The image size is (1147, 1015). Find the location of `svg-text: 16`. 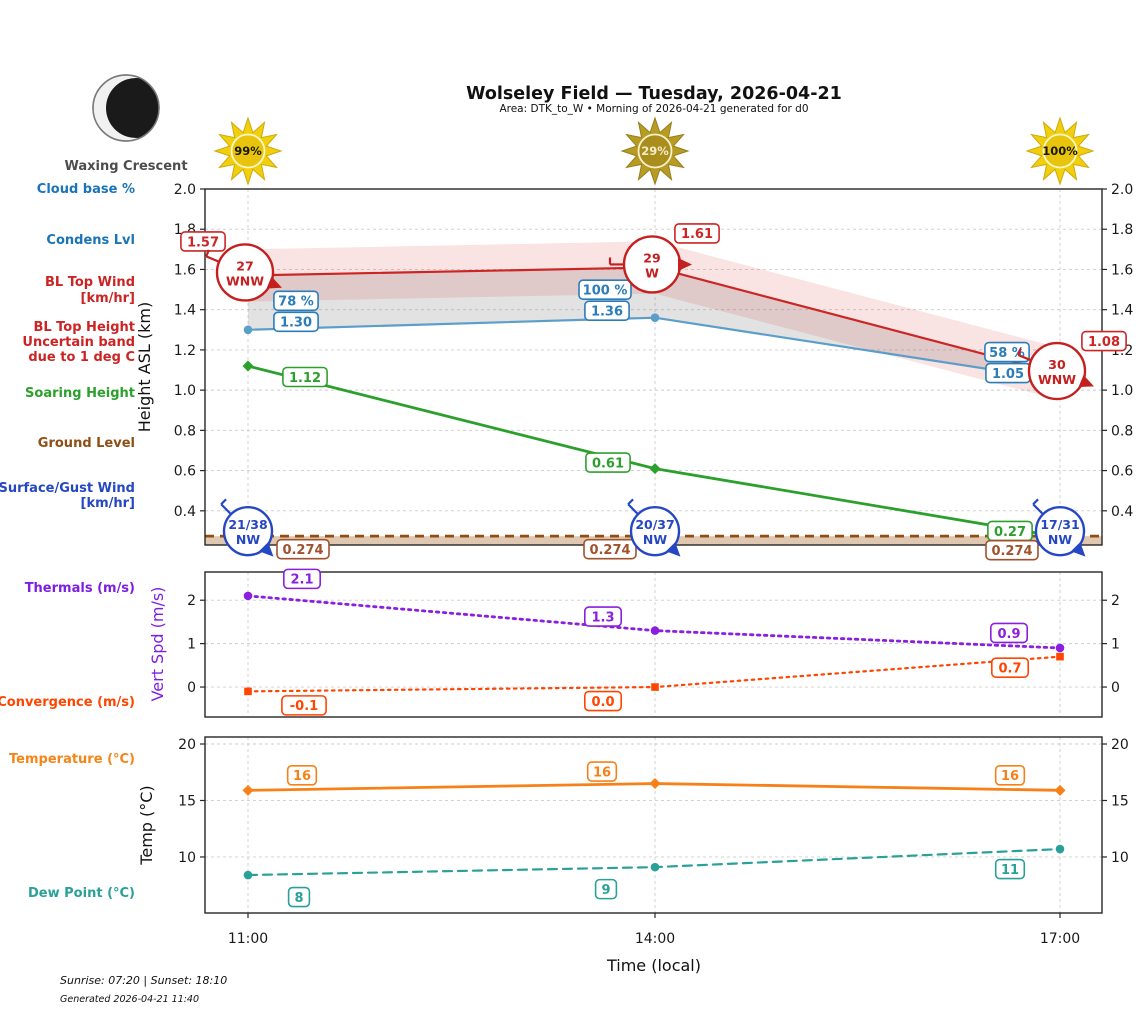

svg-text: 16 is located at coordinates (302, 776).